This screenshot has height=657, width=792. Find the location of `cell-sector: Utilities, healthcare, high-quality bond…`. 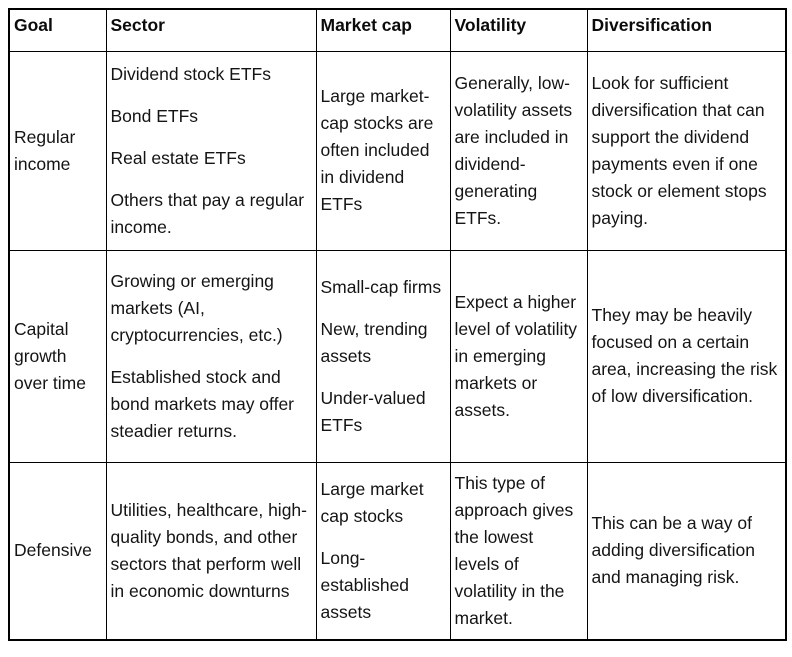

cell-sector: Utilities, healthcare, high-quality bond… is located at coordinates (211, 551).